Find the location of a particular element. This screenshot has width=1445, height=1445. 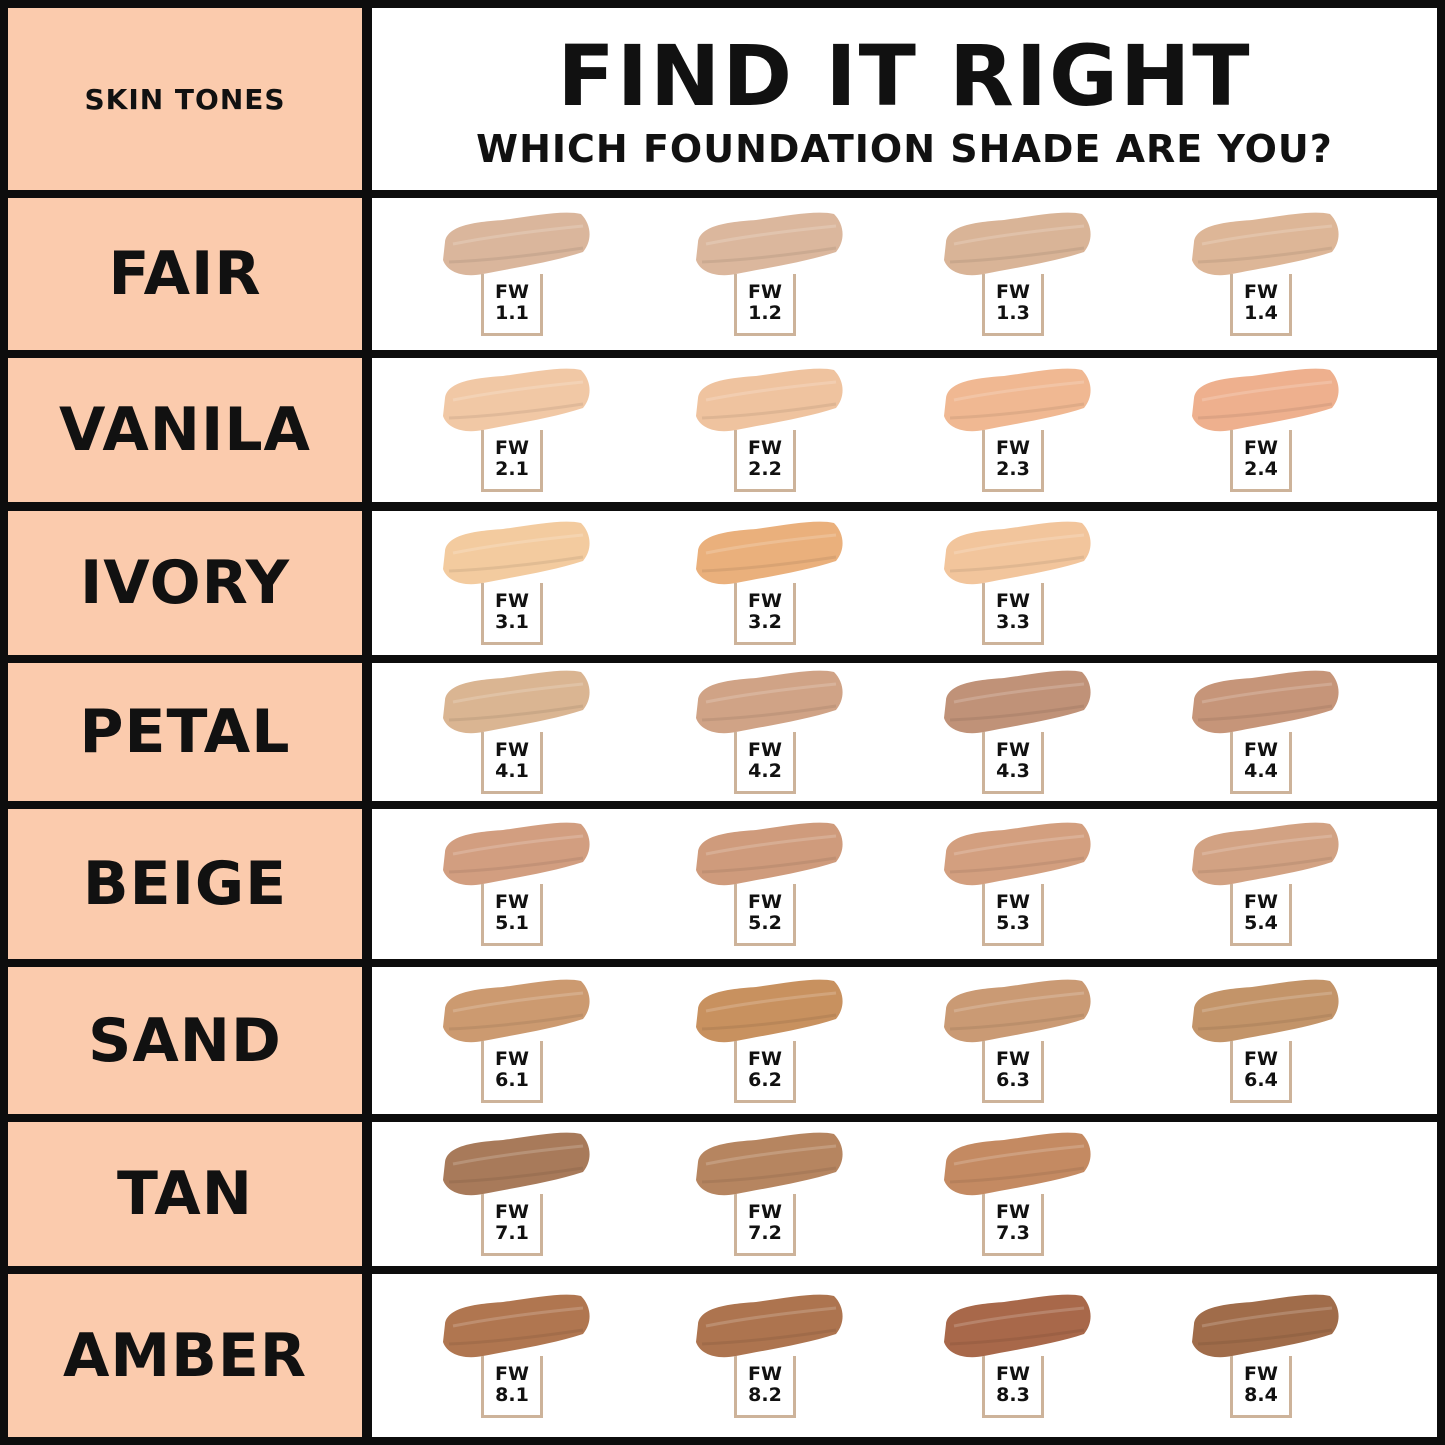

shade-swatch: FW 7.2 is located at coordinates (766, 1194).